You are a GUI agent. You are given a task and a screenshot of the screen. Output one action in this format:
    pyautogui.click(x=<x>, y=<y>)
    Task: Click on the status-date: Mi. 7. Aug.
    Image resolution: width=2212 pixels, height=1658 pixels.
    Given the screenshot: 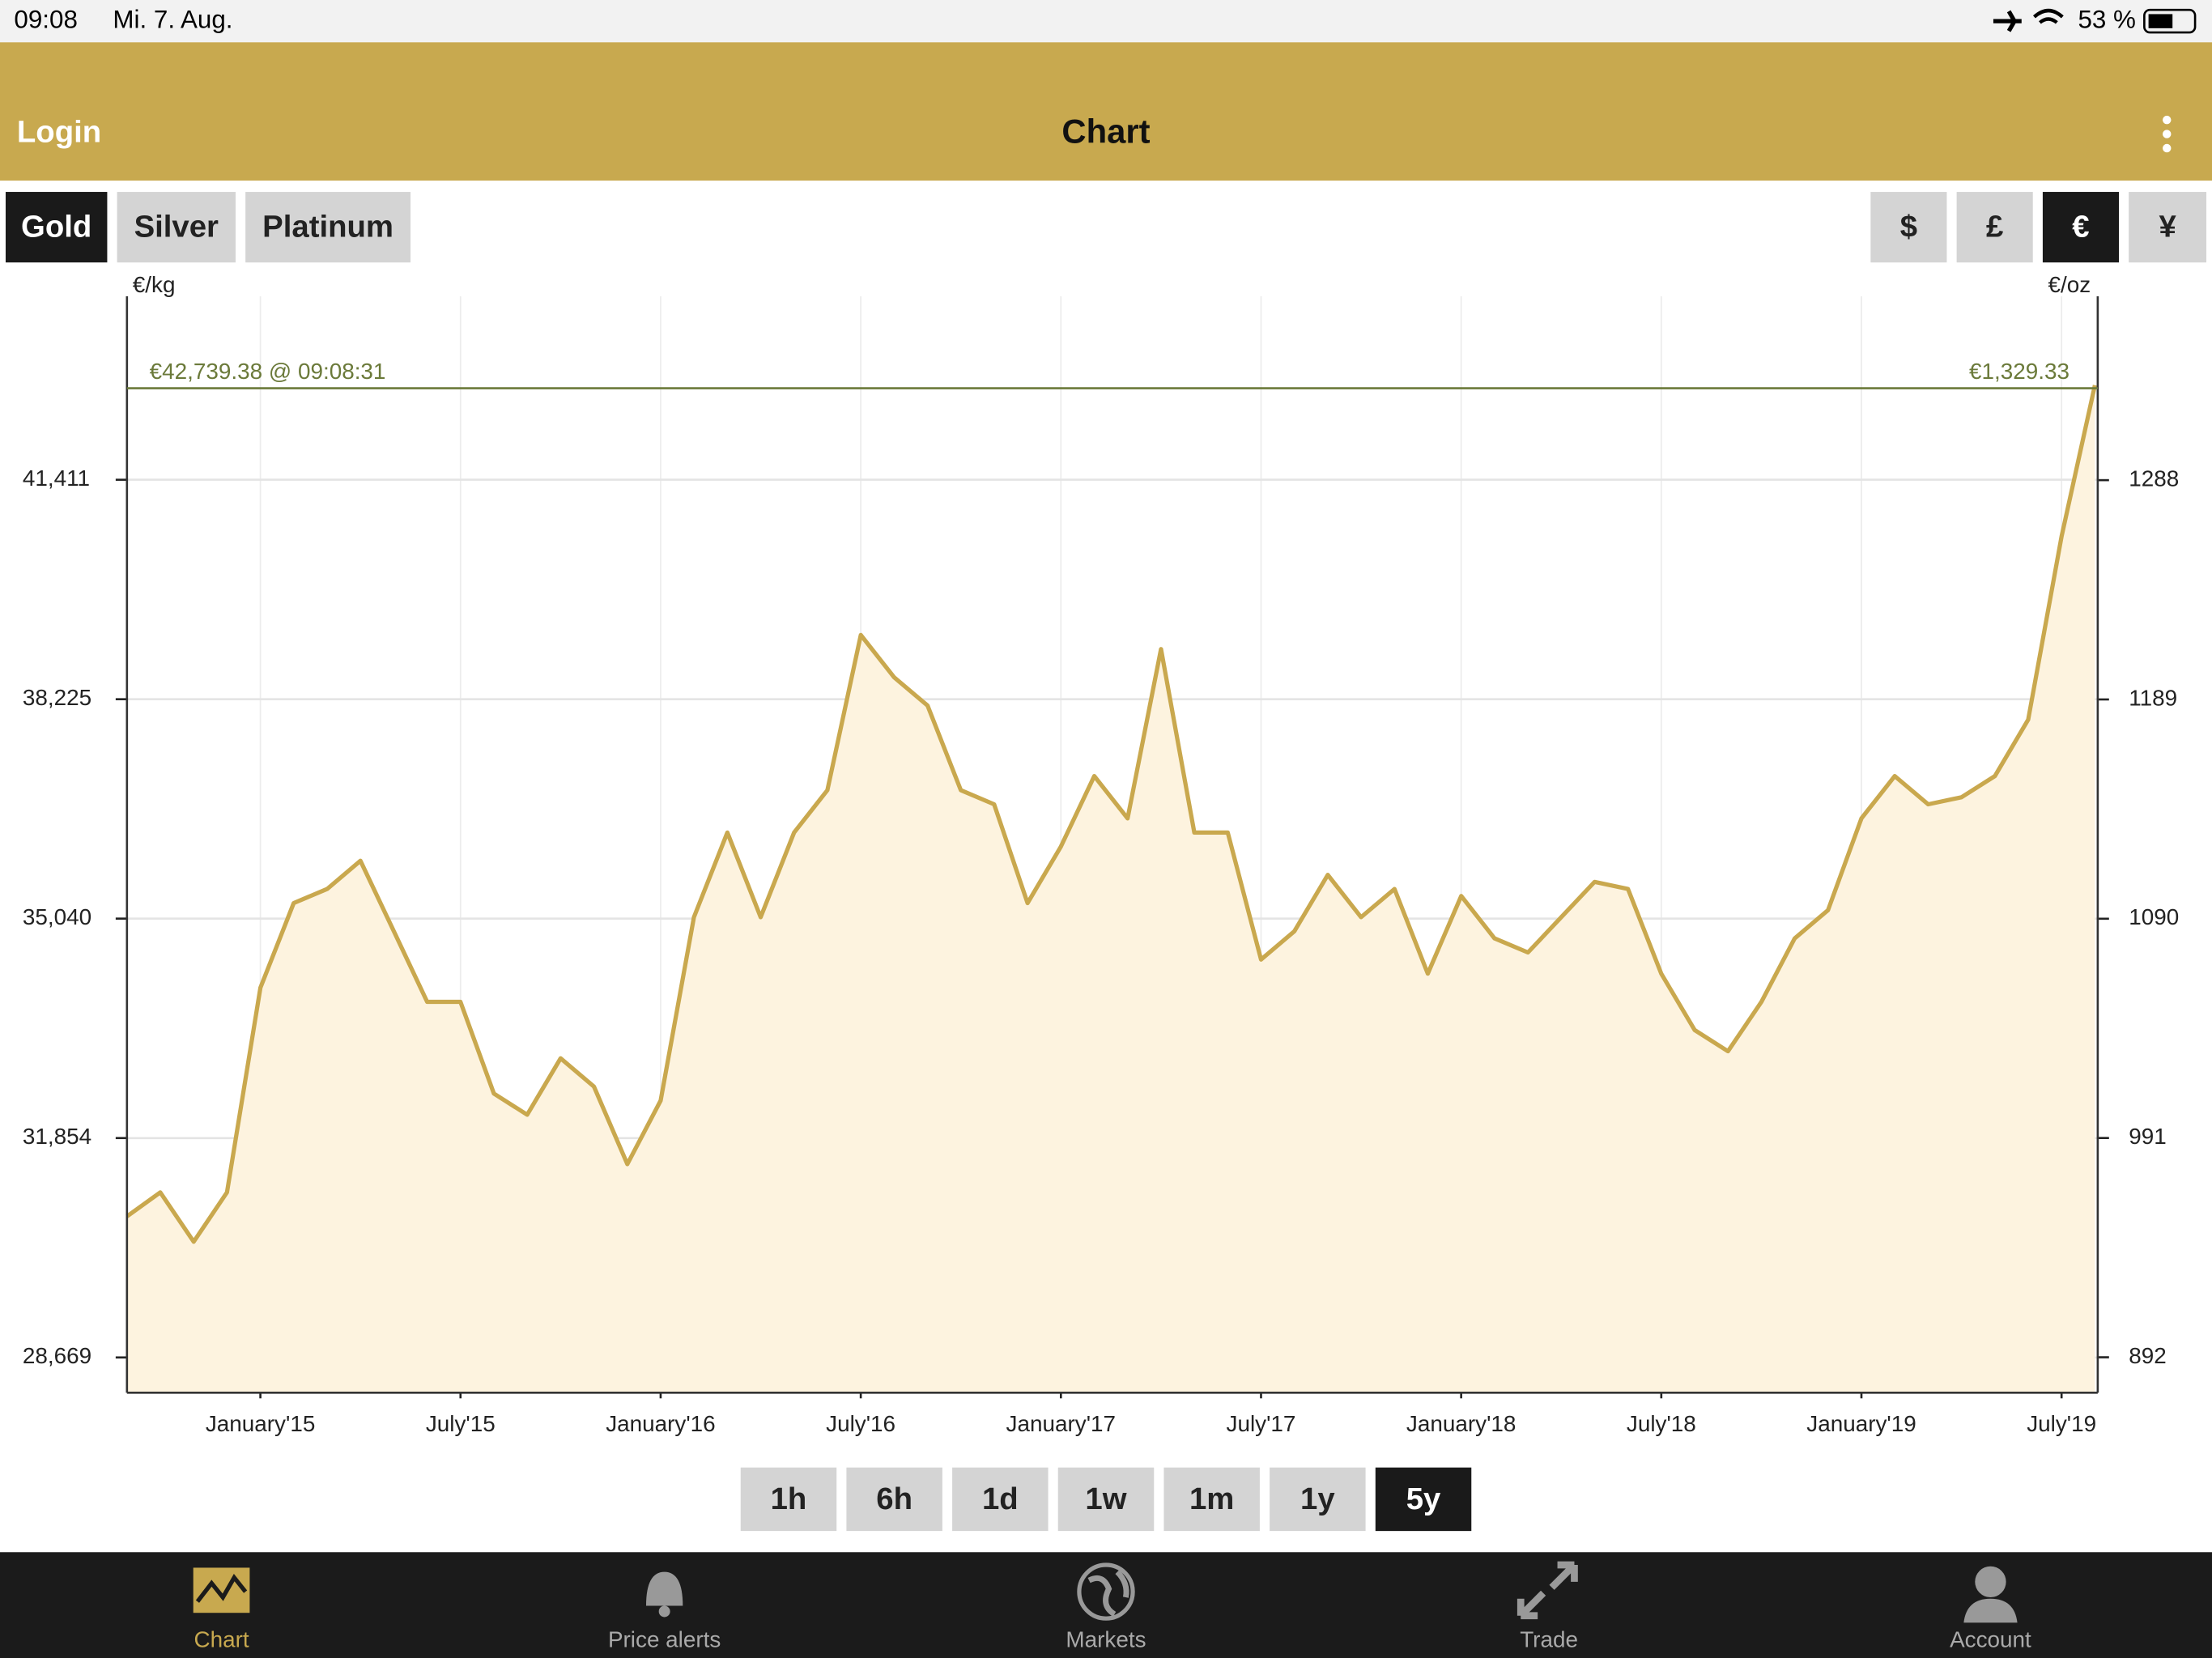 What is the action you would take?
    pyautogui.click(x=173, y=19)
    